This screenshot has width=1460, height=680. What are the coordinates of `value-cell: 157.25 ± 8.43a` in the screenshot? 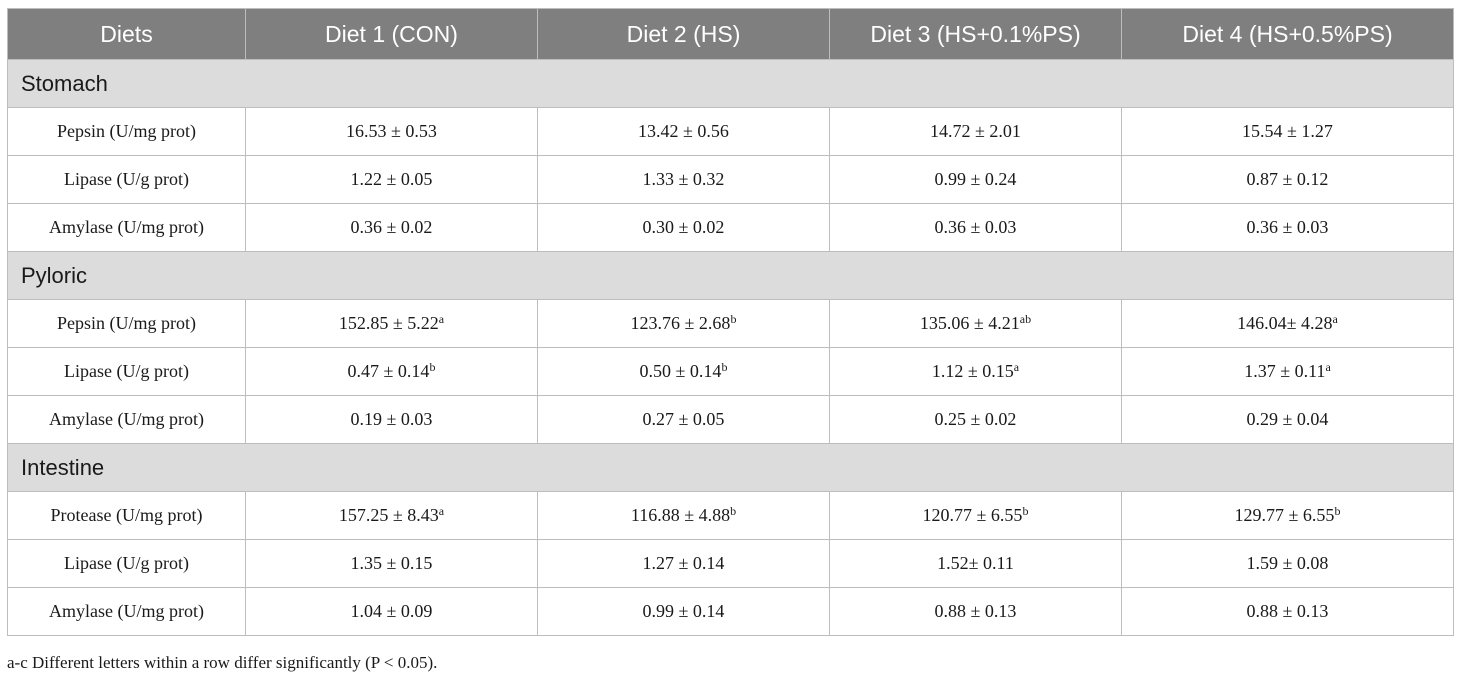 It's located at (391, 515).